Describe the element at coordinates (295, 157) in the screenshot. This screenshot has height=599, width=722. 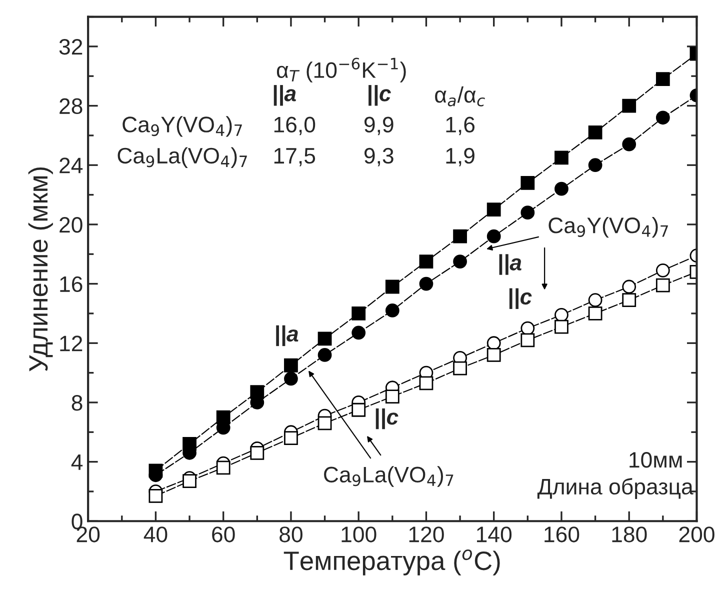
I see `annotation: 17,5` at that location.